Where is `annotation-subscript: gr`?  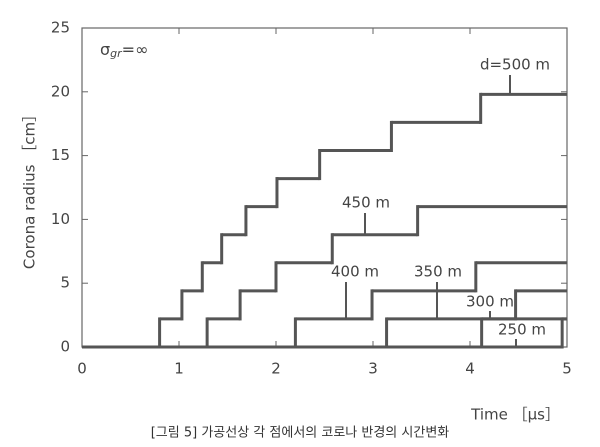
annotation-subscript: gr is located at coordinates (116, 53).